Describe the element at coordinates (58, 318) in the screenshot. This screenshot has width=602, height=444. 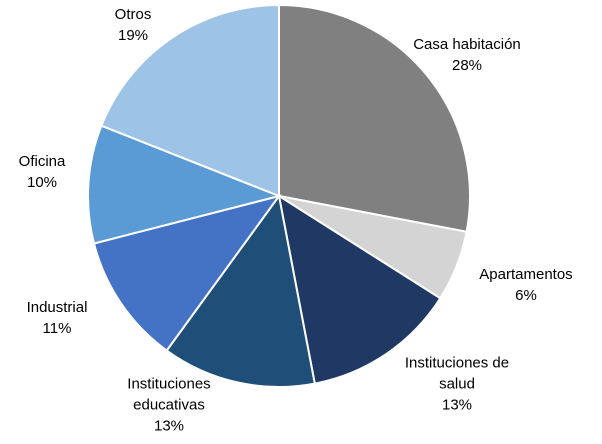
I see `slice-label: Industrial 11%` at that location.